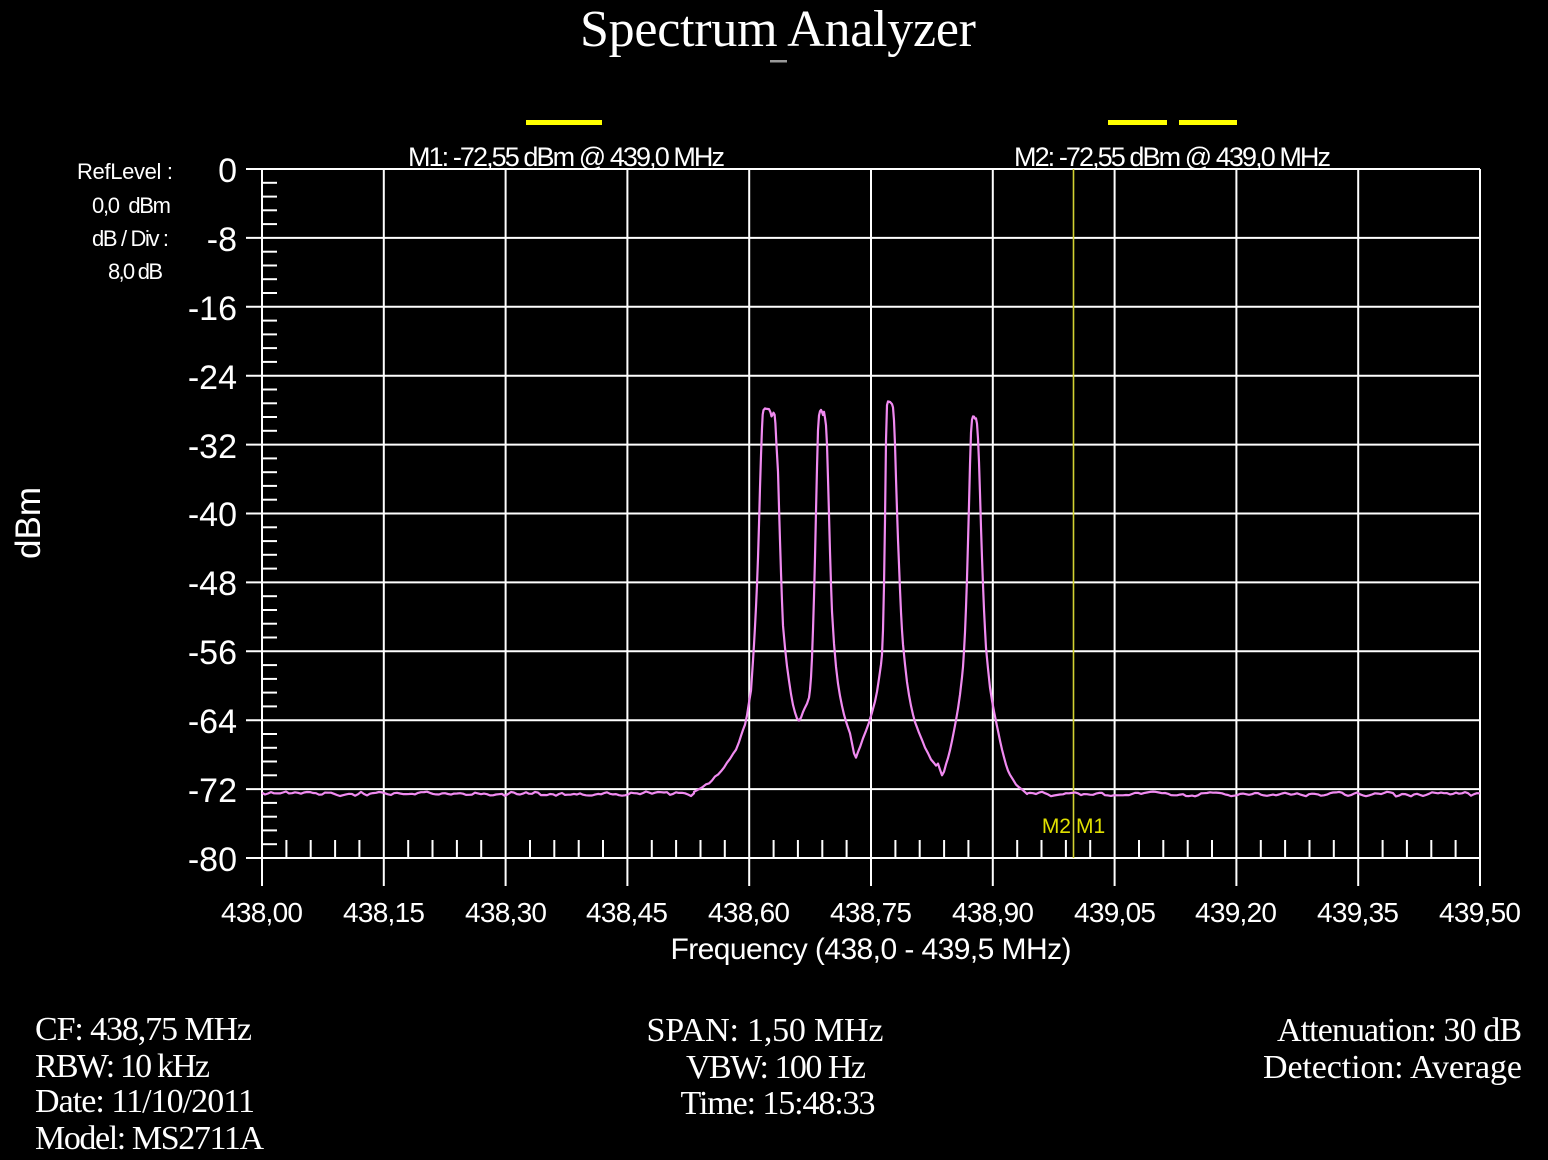 This screenshot has width=1548, height=1160. What do you see at coordinates (212, 860) in the screenshot?
I see `svg-text: -80` at bounding box center [212, 860].